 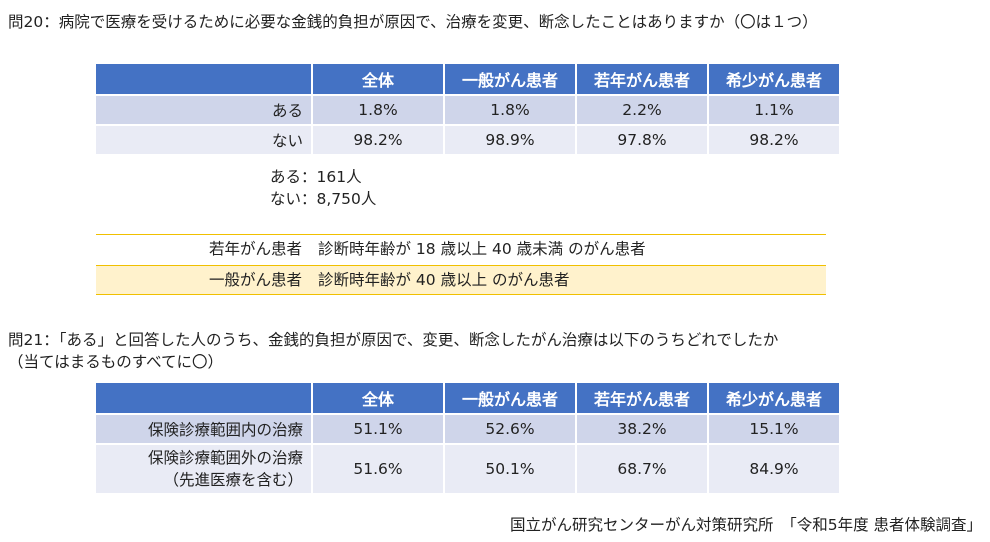 I want to click on table-row: ない 98.2% 98.9% 97.8% 98.2%, so click(x=467, y=140).